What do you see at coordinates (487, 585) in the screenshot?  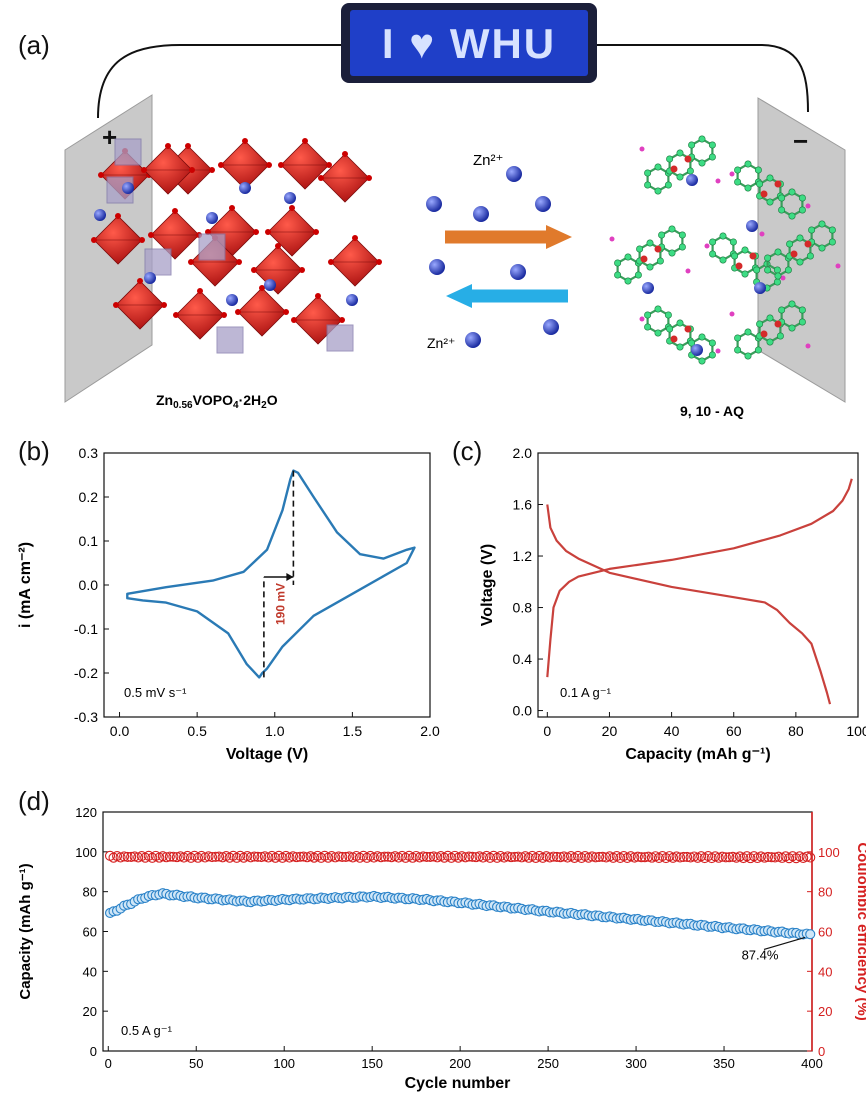 I see `y-axis-label: Voltage (V)` at bounding box center [487, 585].